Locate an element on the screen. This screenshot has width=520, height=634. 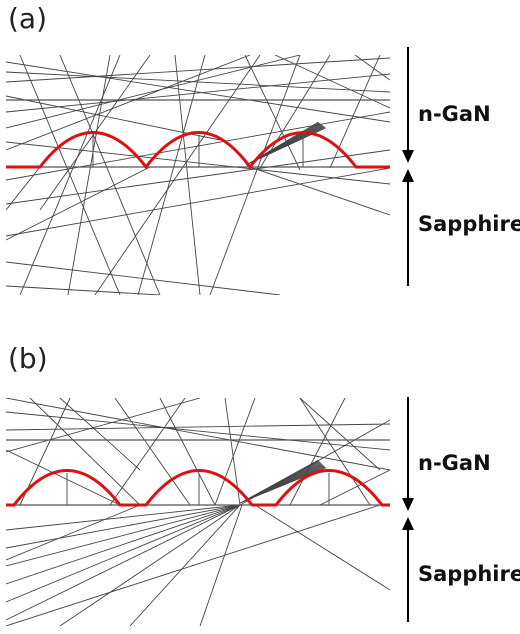
panel-b-sapphire-label: Sapphire is located at coordinates (469, 574).